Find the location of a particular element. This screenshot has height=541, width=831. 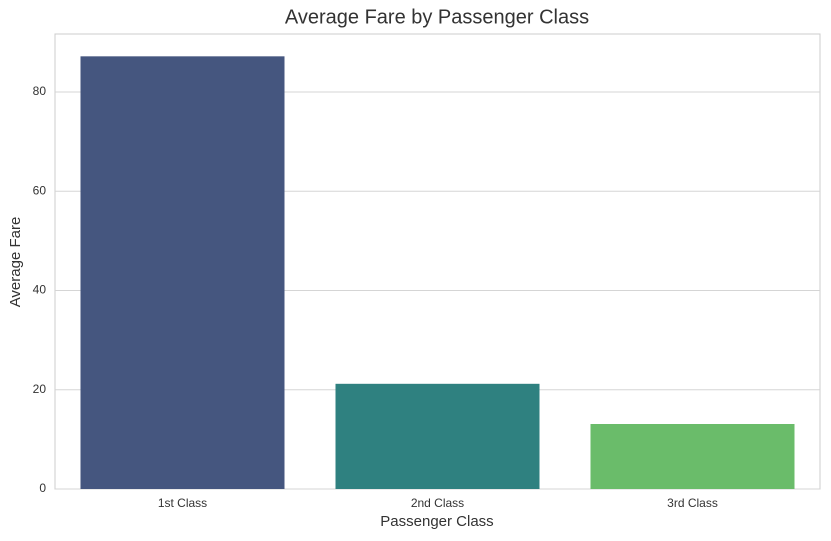

x-tick-label: 1st Class is located at coordinates (182, 503).